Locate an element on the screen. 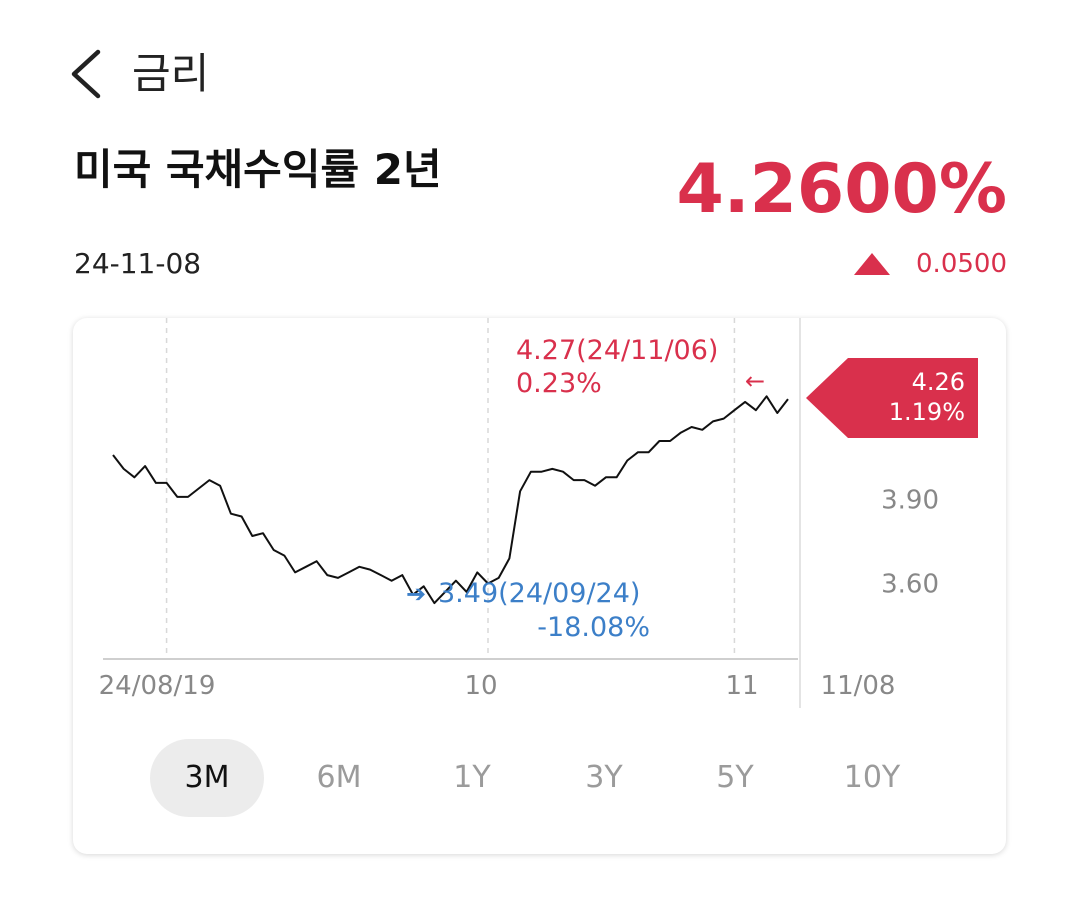 The width and height of the screenshot is (1079, 910). current-value-tag is located at coordinates (892, 398).